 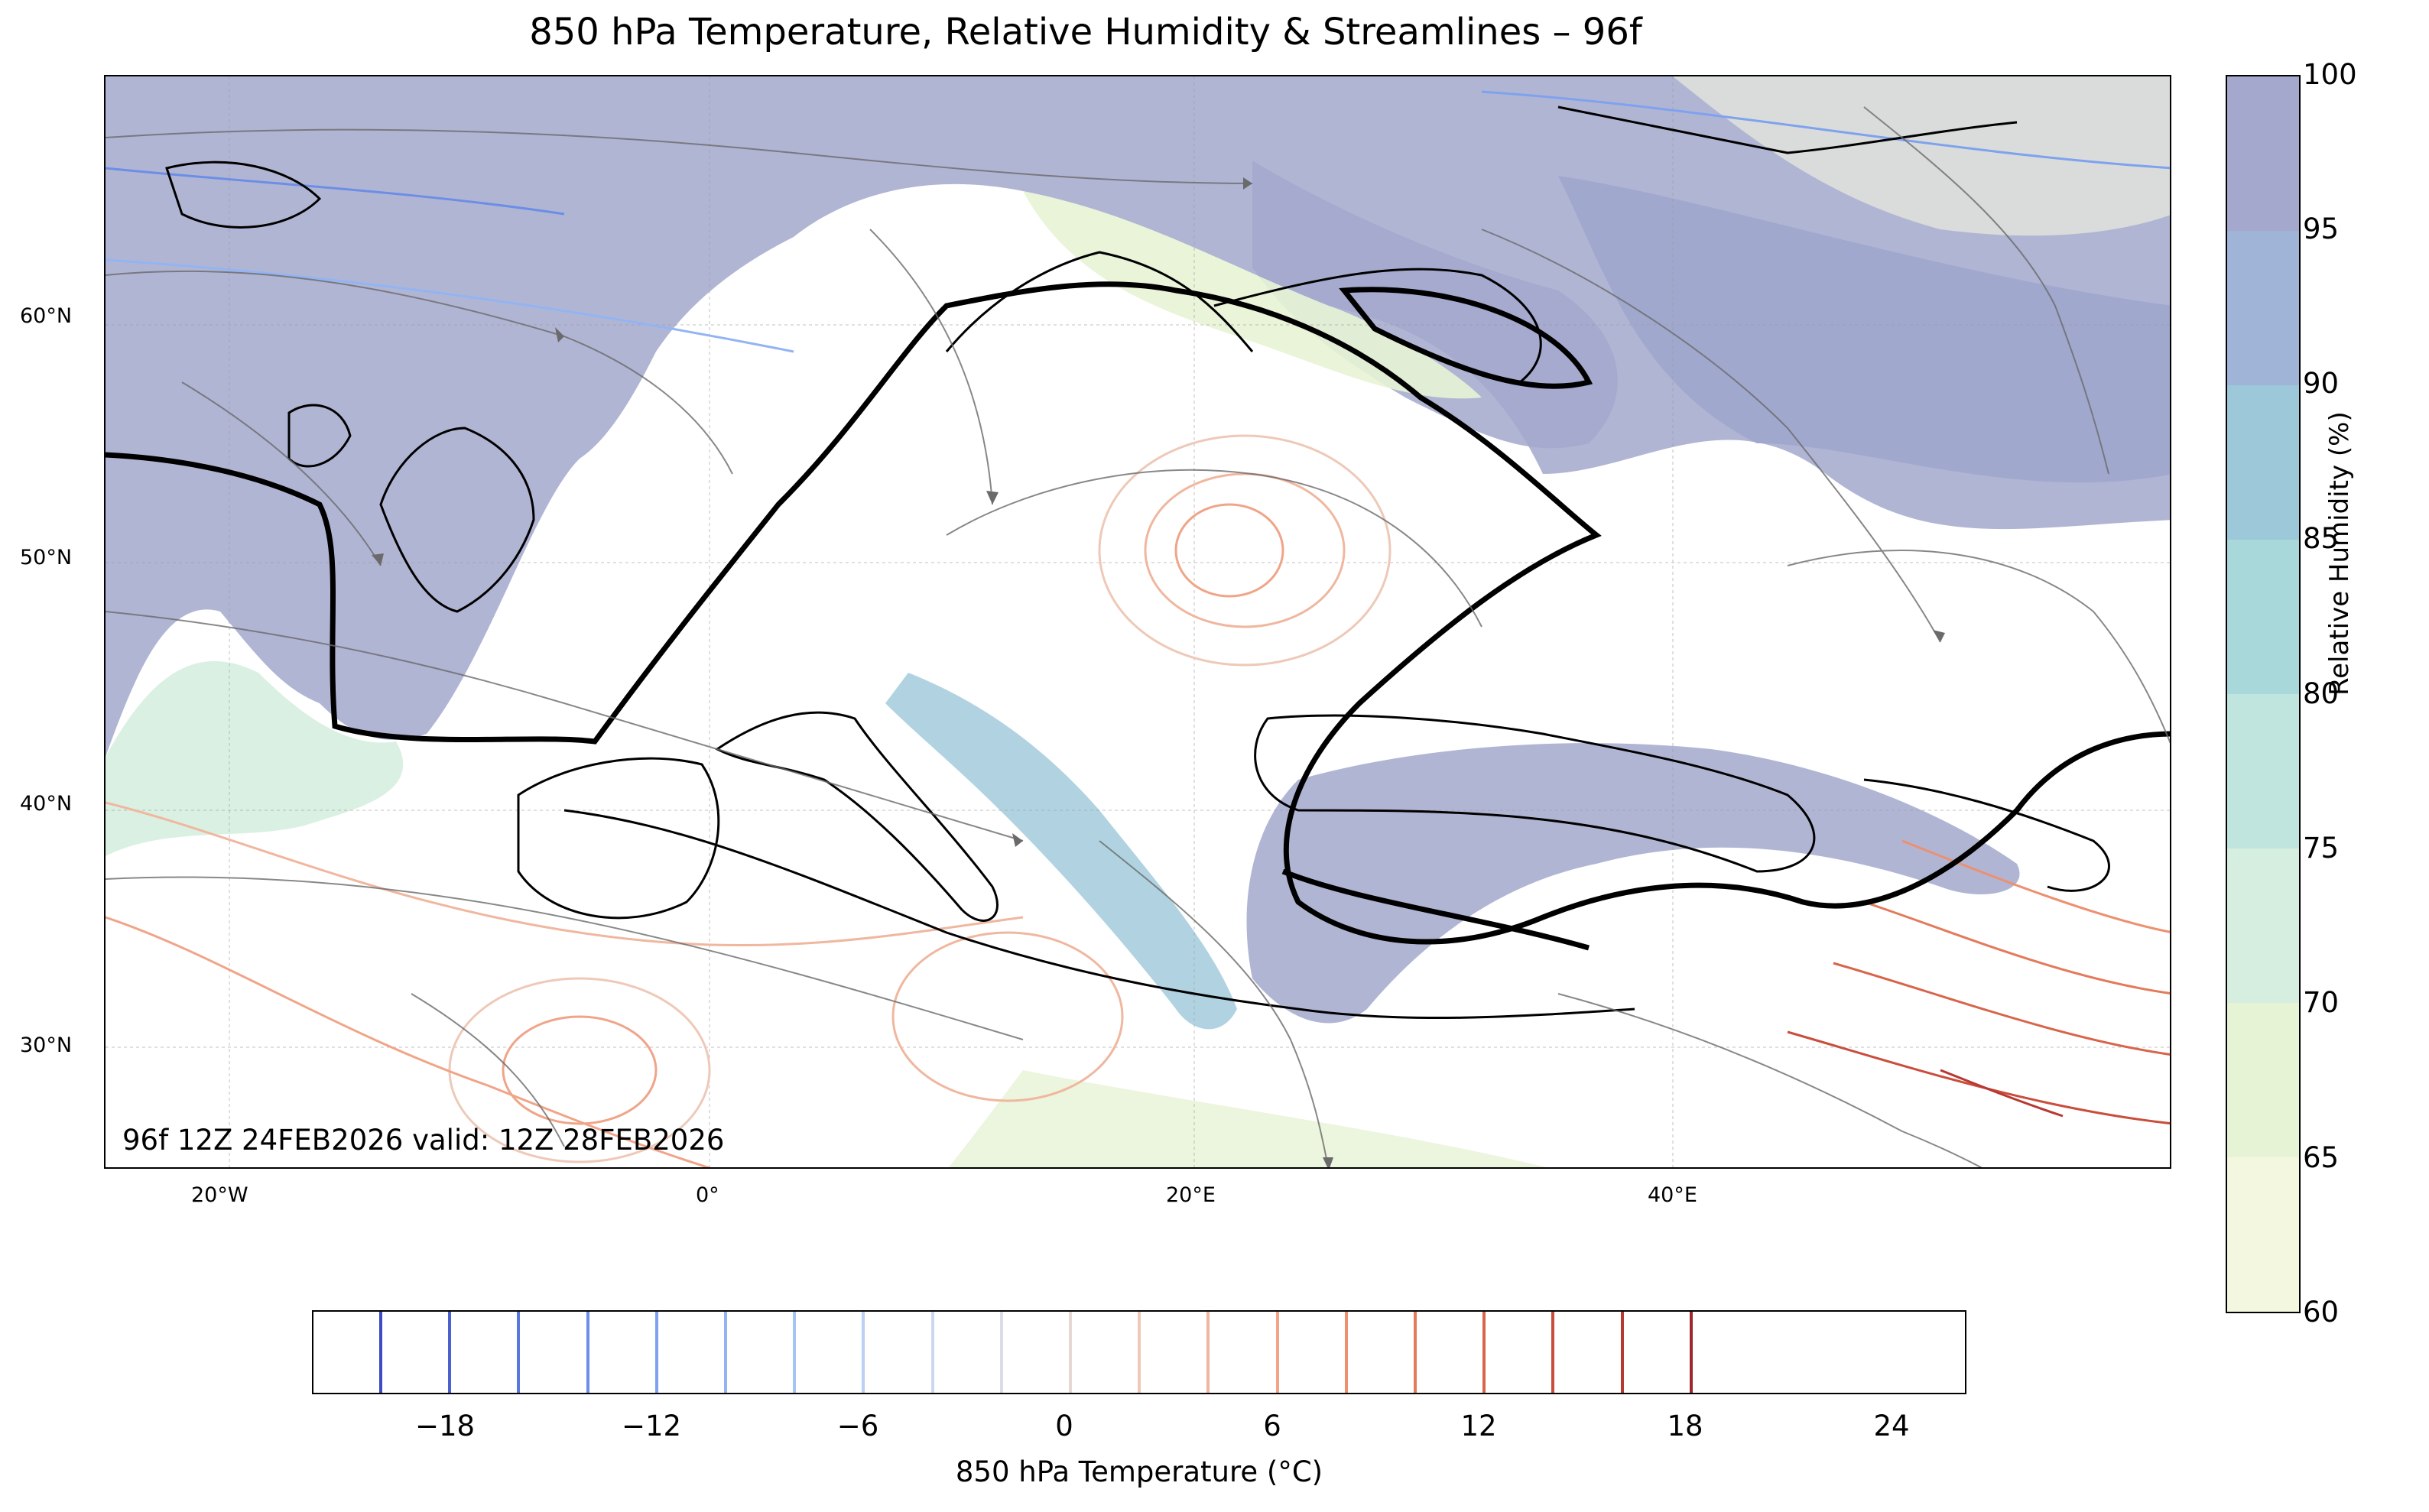 I want to click on lon-label-0: 0°, so click(x=707, y=1195).